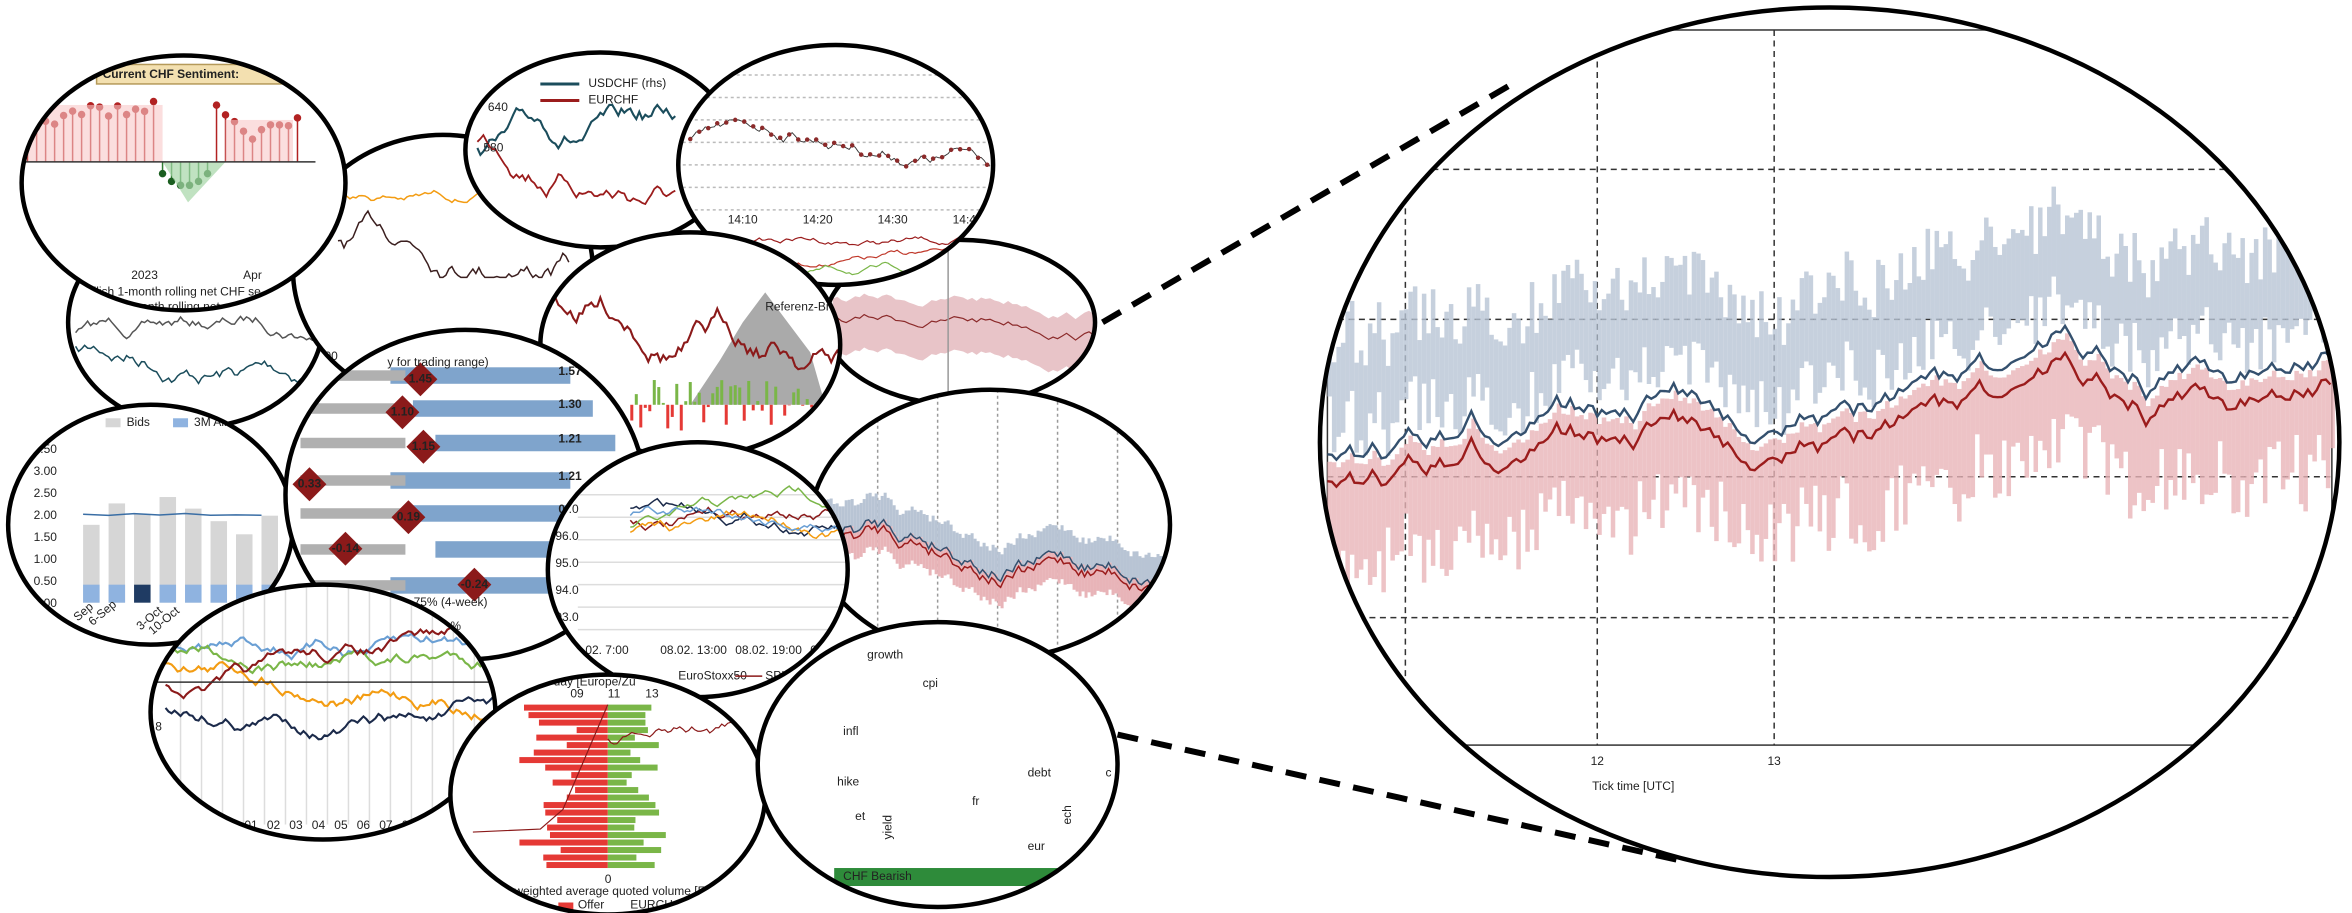  Describe the element at coordinates (887, 827) in the screenshot. I see `label: yield` at that location.